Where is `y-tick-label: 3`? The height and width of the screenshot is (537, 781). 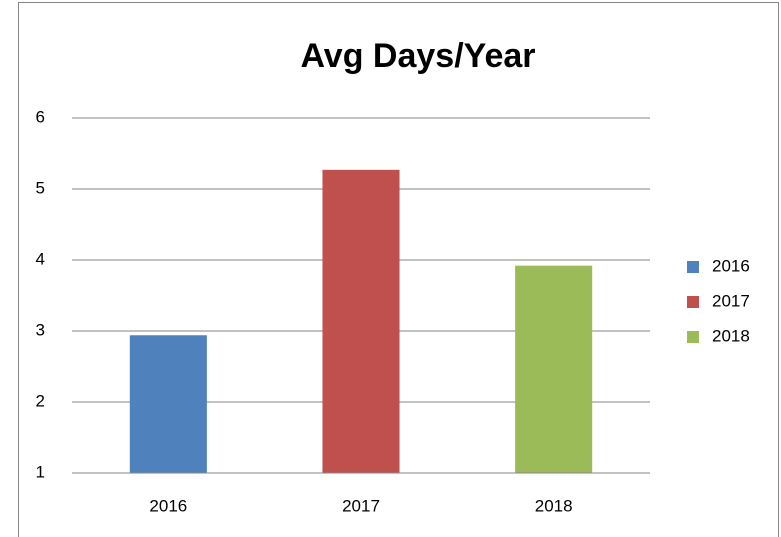 y-tick-label: 3 is located at coordinates (40, 329).